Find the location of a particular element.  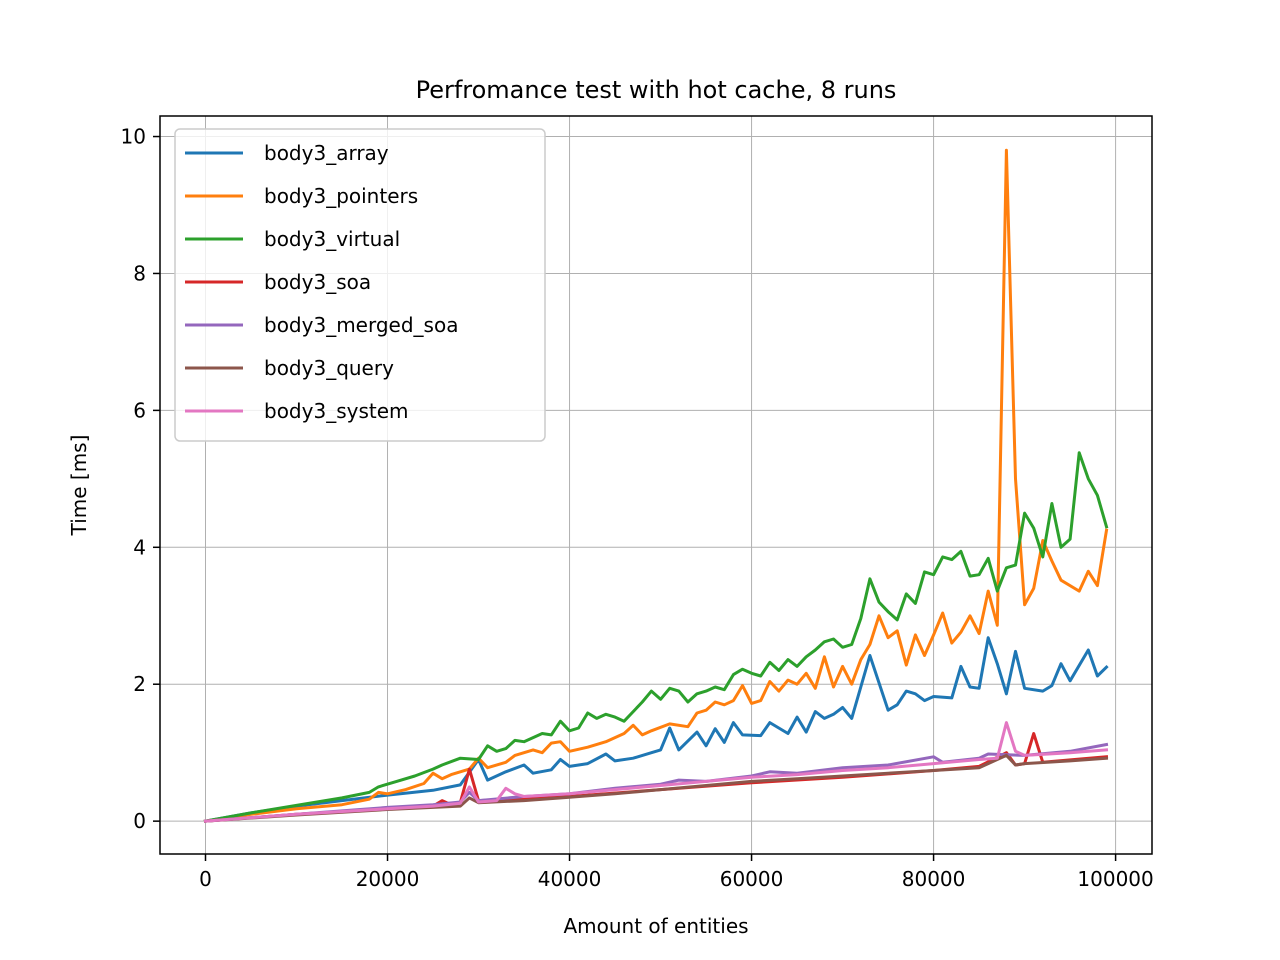

x-tick-label: 40000 is located at coordinates (570, 879).